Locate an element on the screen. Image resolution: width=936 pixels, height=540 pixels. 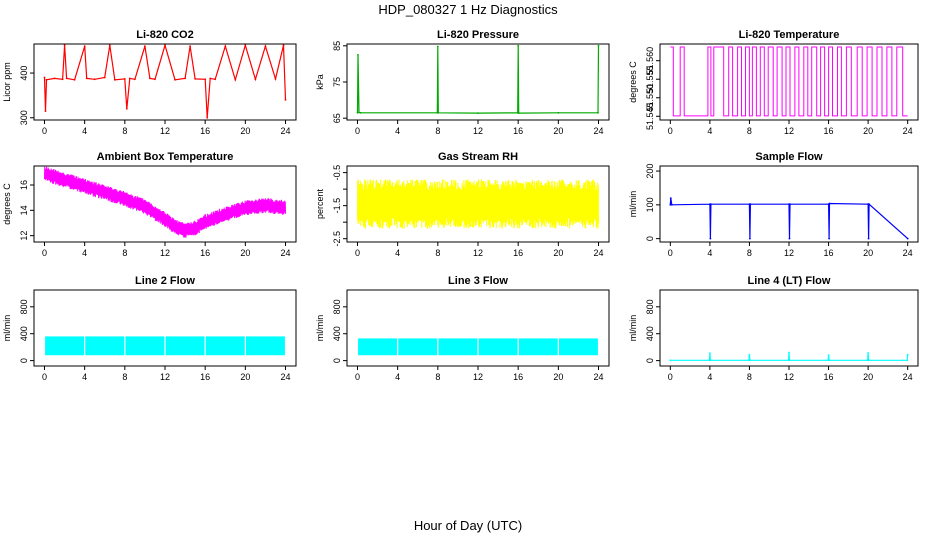
y-tick-label: 51.545 is located at coordinates (650, 117).